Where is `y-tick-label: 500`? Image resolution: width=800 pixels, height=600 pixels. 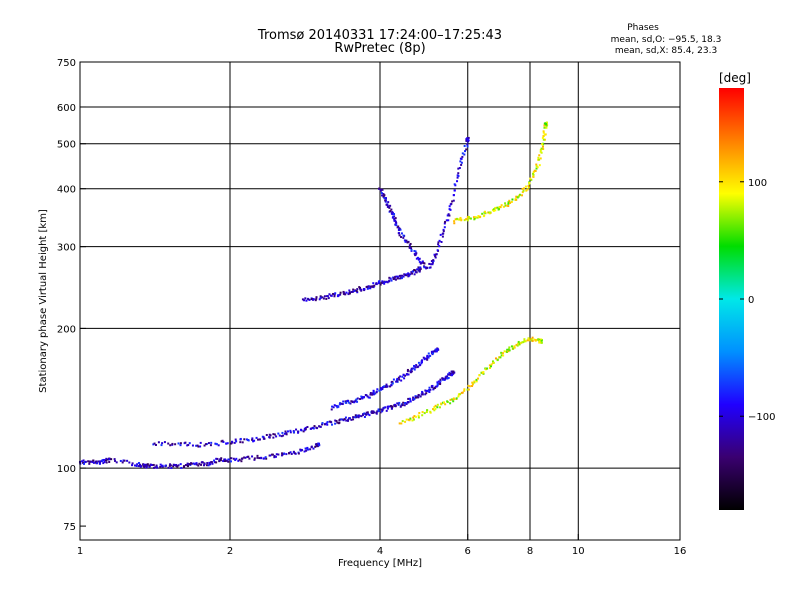
y-tick-label: 500 is located at coordinates (66, 145).